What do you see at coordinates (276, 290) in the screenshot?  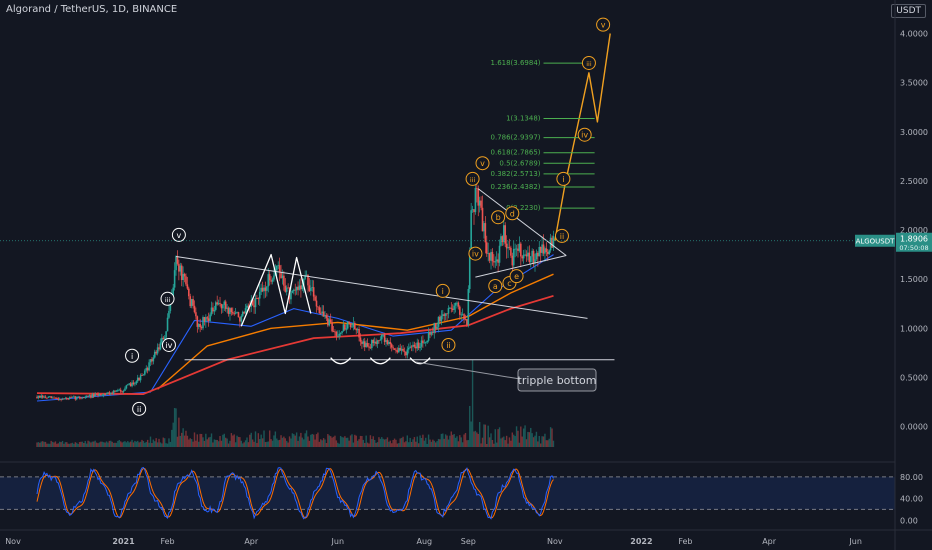 I see `head-shoulders-drawing` at bounding box center [276, 290].